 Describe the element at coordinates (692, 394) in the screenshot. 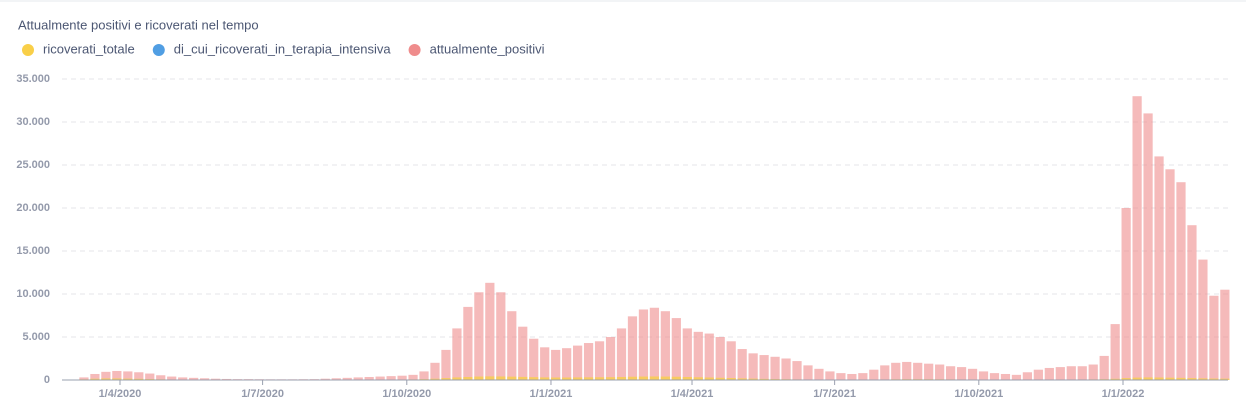

I see `x-tick-label: 1/4/2021` at that location.